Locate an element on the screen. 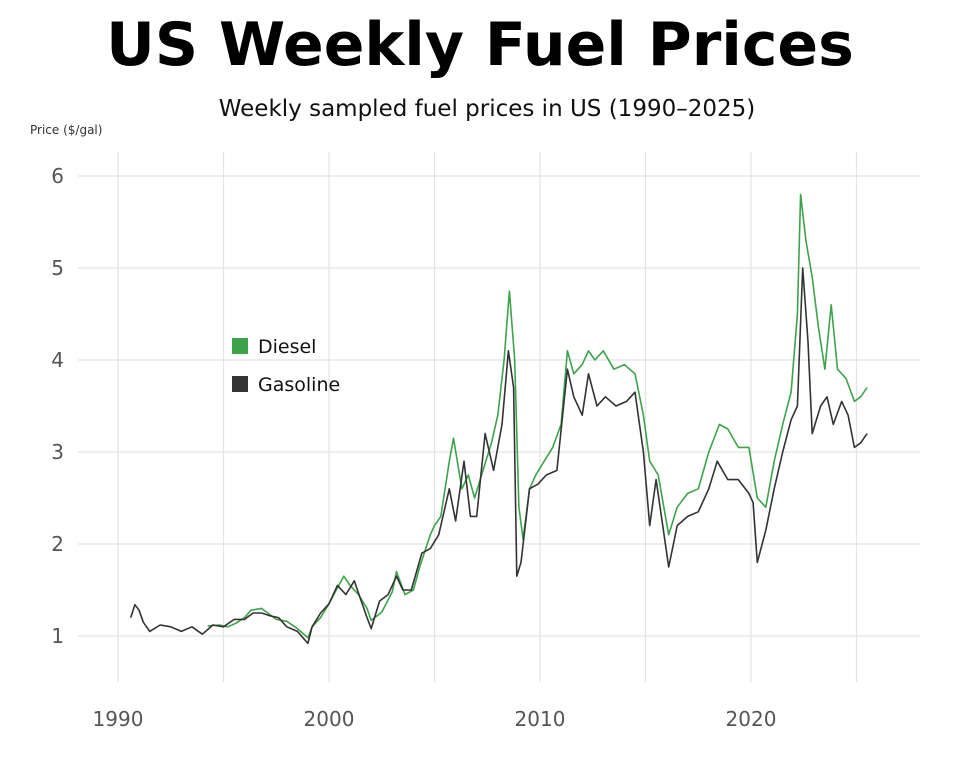  x-tick-label: 2000 is located at coordinates (329, 719).